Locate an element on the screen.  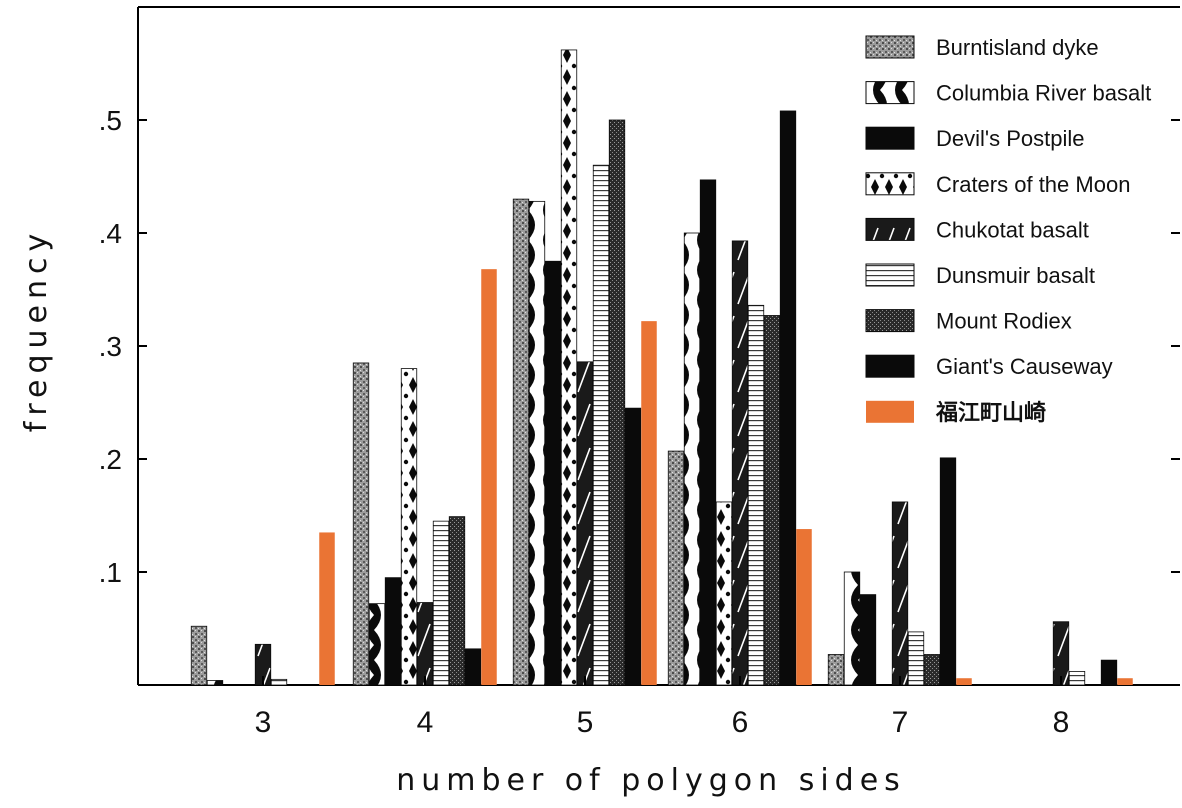
bar--7 is located at coordinates (964, 681).